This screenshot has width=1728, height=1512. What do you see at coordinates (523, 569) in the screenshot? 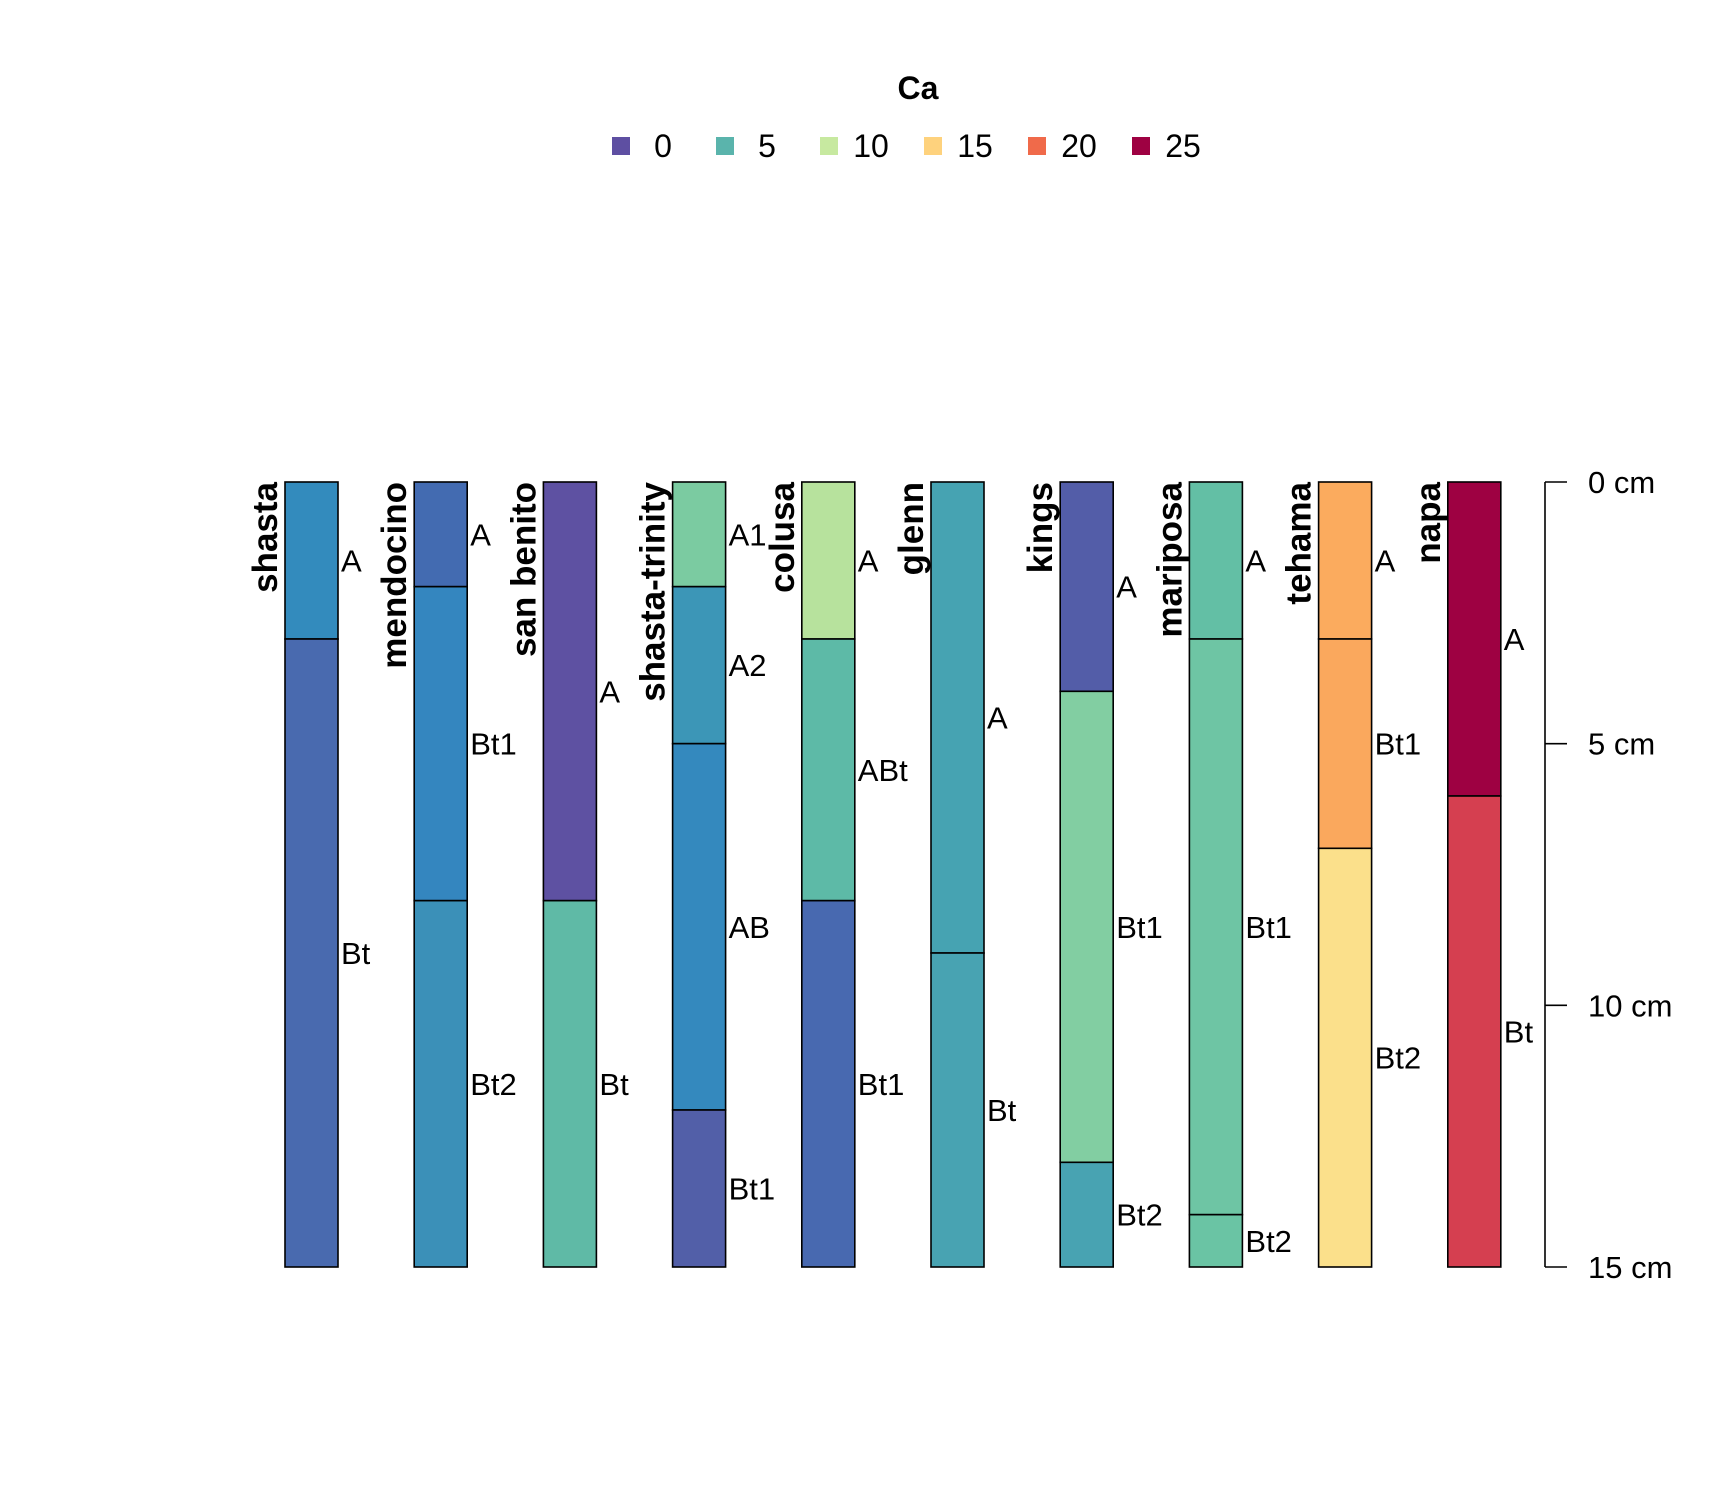
I see `profile-label: san benito` at bounding box center [523, 569].